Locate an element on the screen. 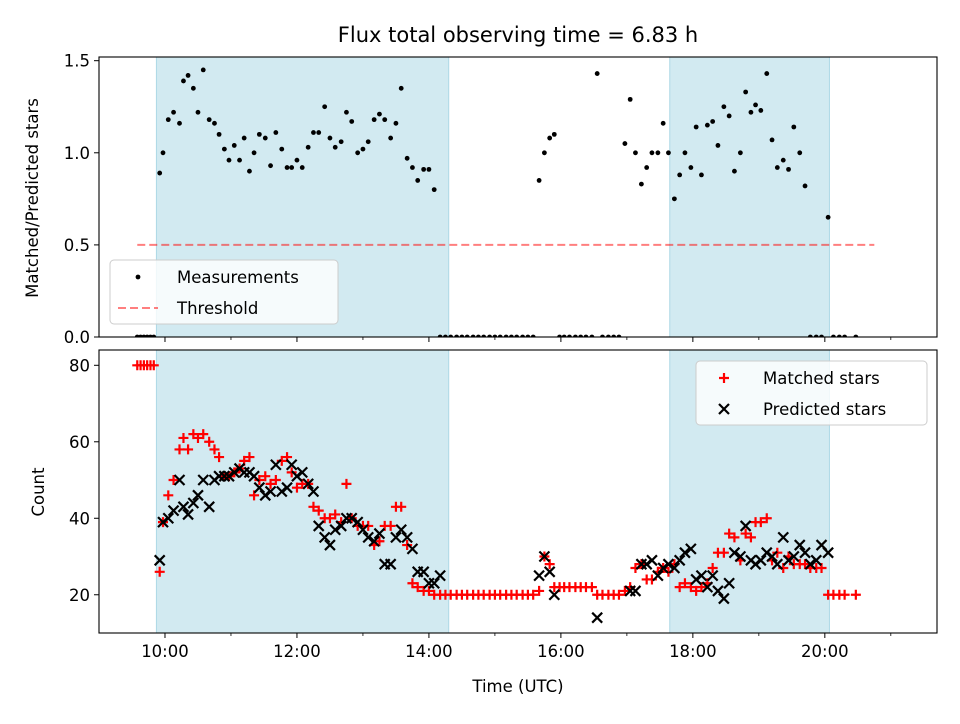  observing-window-shade is located at coordinates (749, 197).